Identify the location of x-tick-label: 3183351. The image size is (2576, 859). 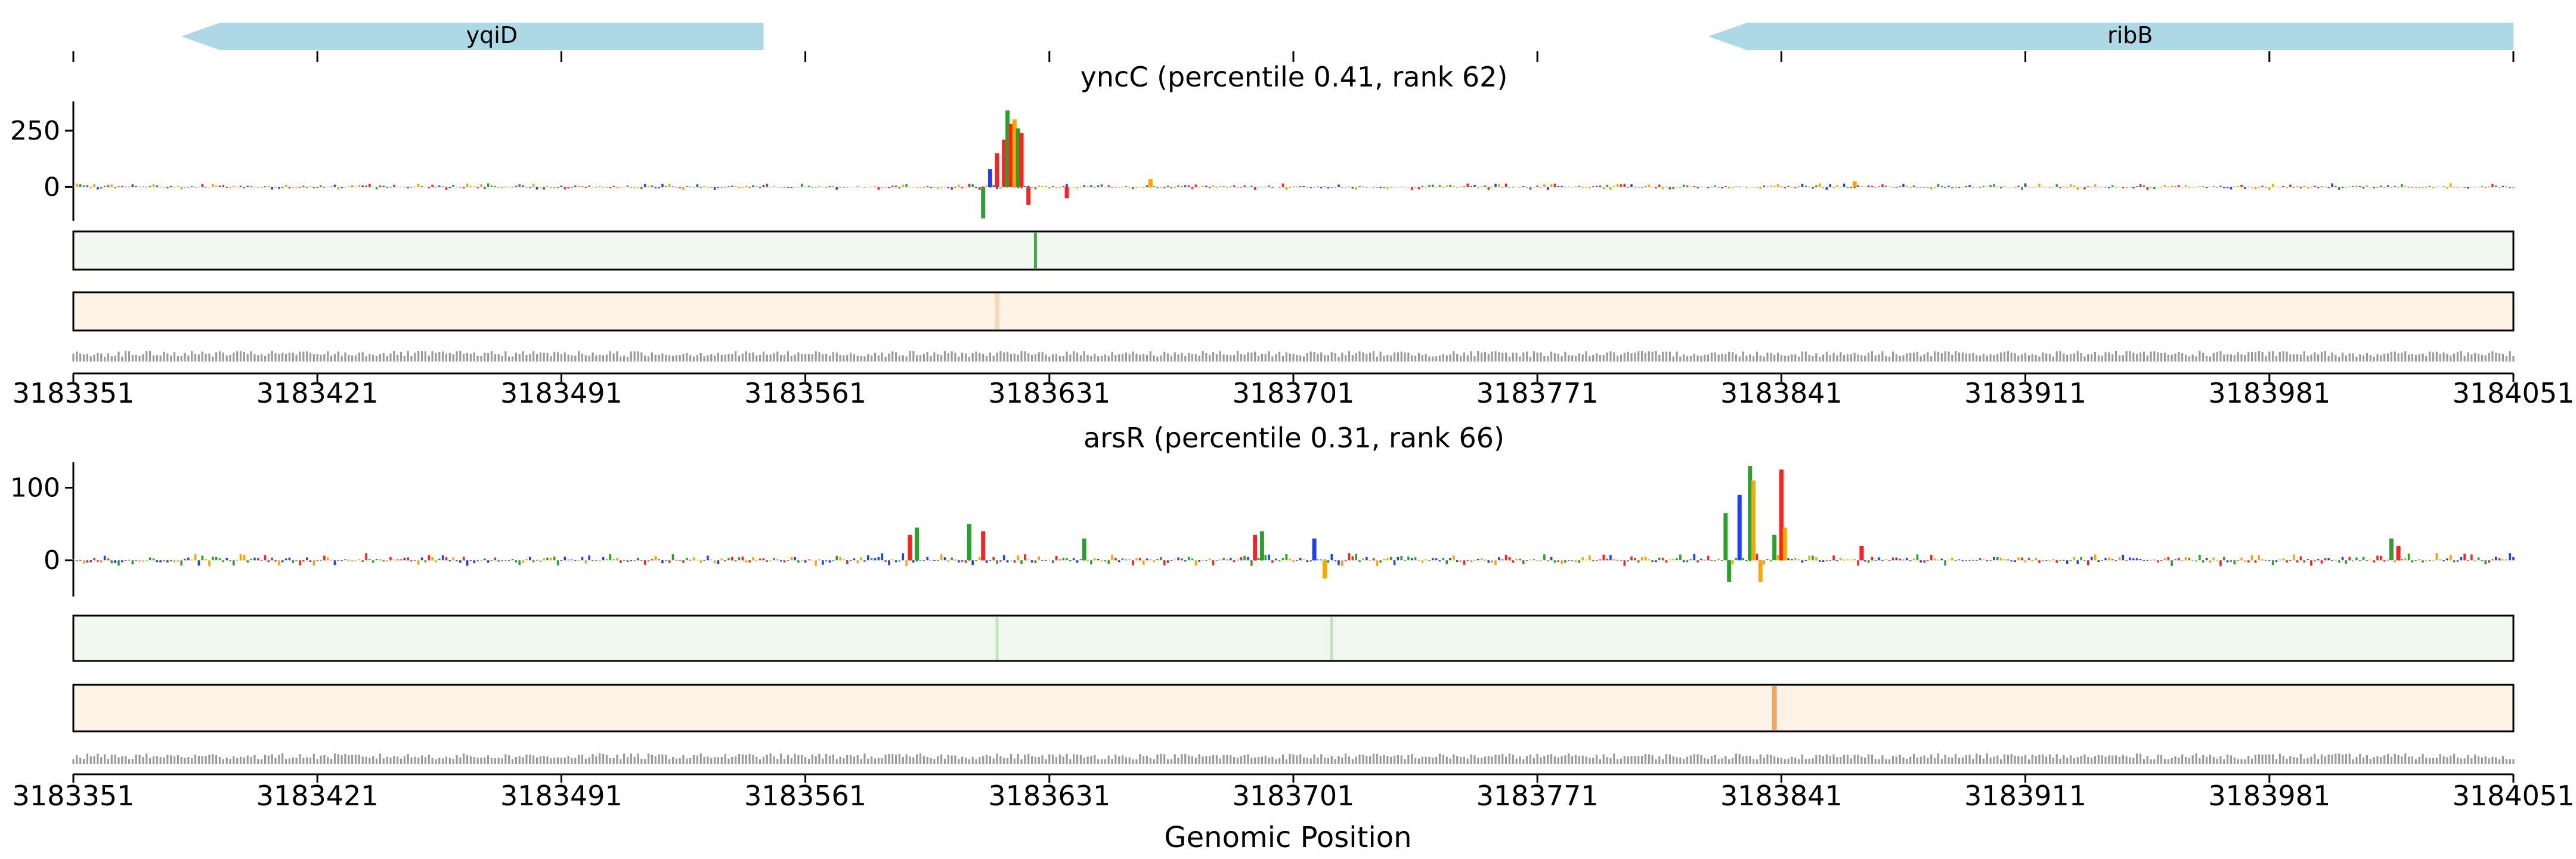
(74, 796).